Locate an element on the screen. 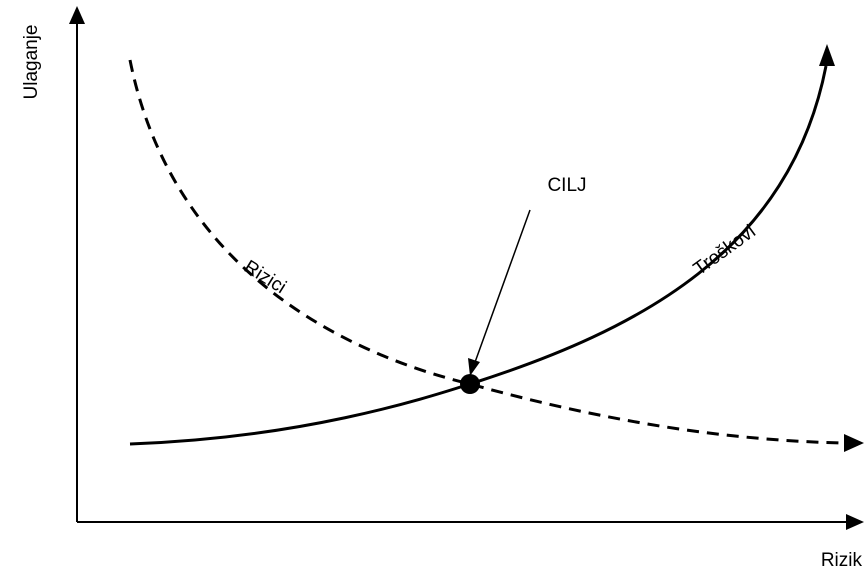 The width and height of the screenshot is (866, 572). target-pointer-line is located at coordinates (502, 287).